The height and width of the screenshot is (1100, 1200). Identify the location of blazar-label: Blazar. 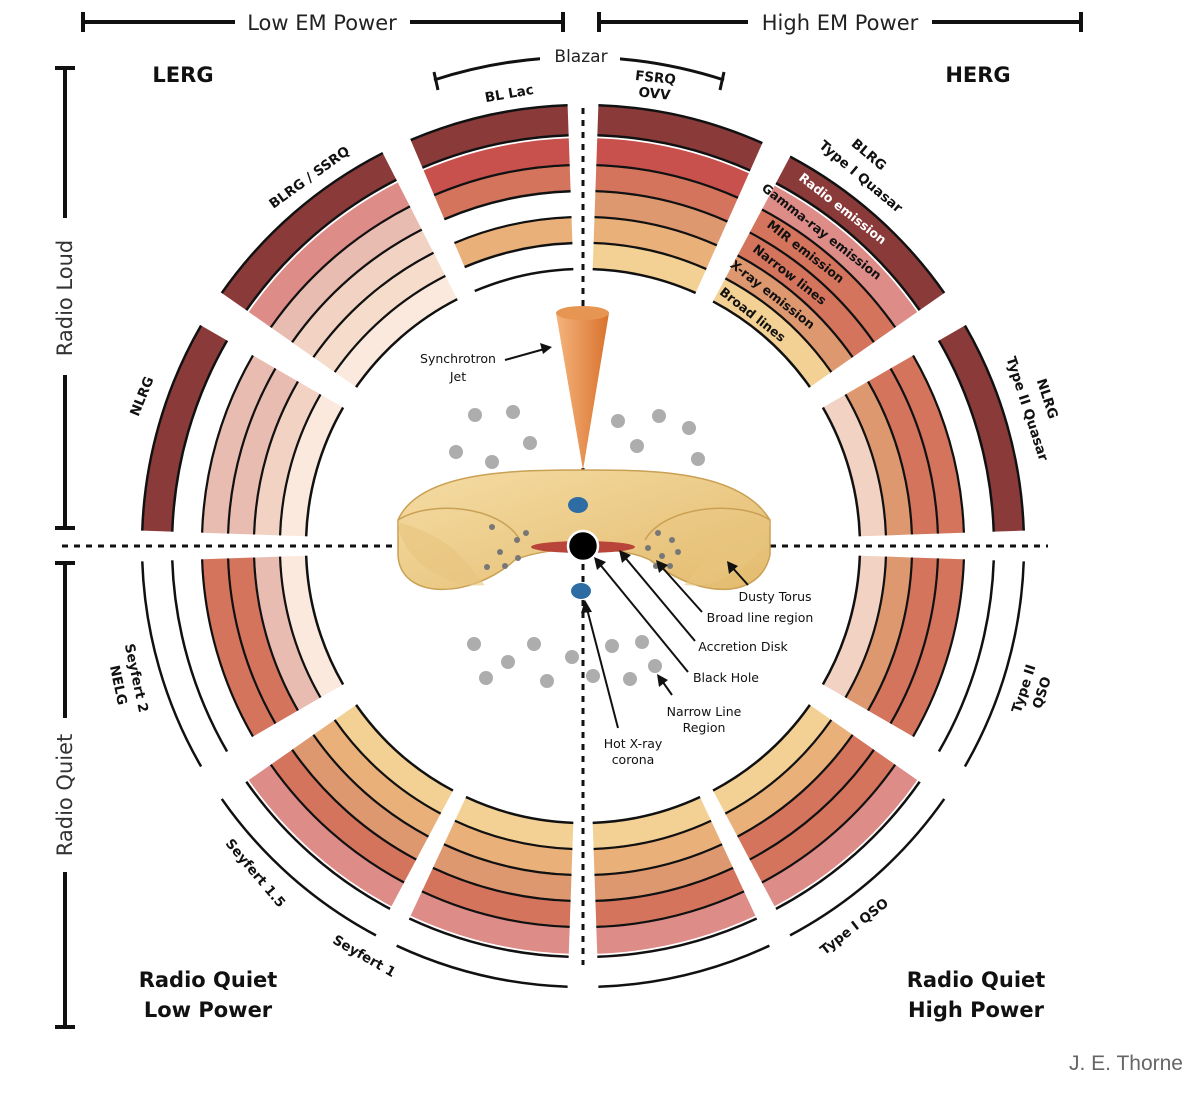
(580, 57).